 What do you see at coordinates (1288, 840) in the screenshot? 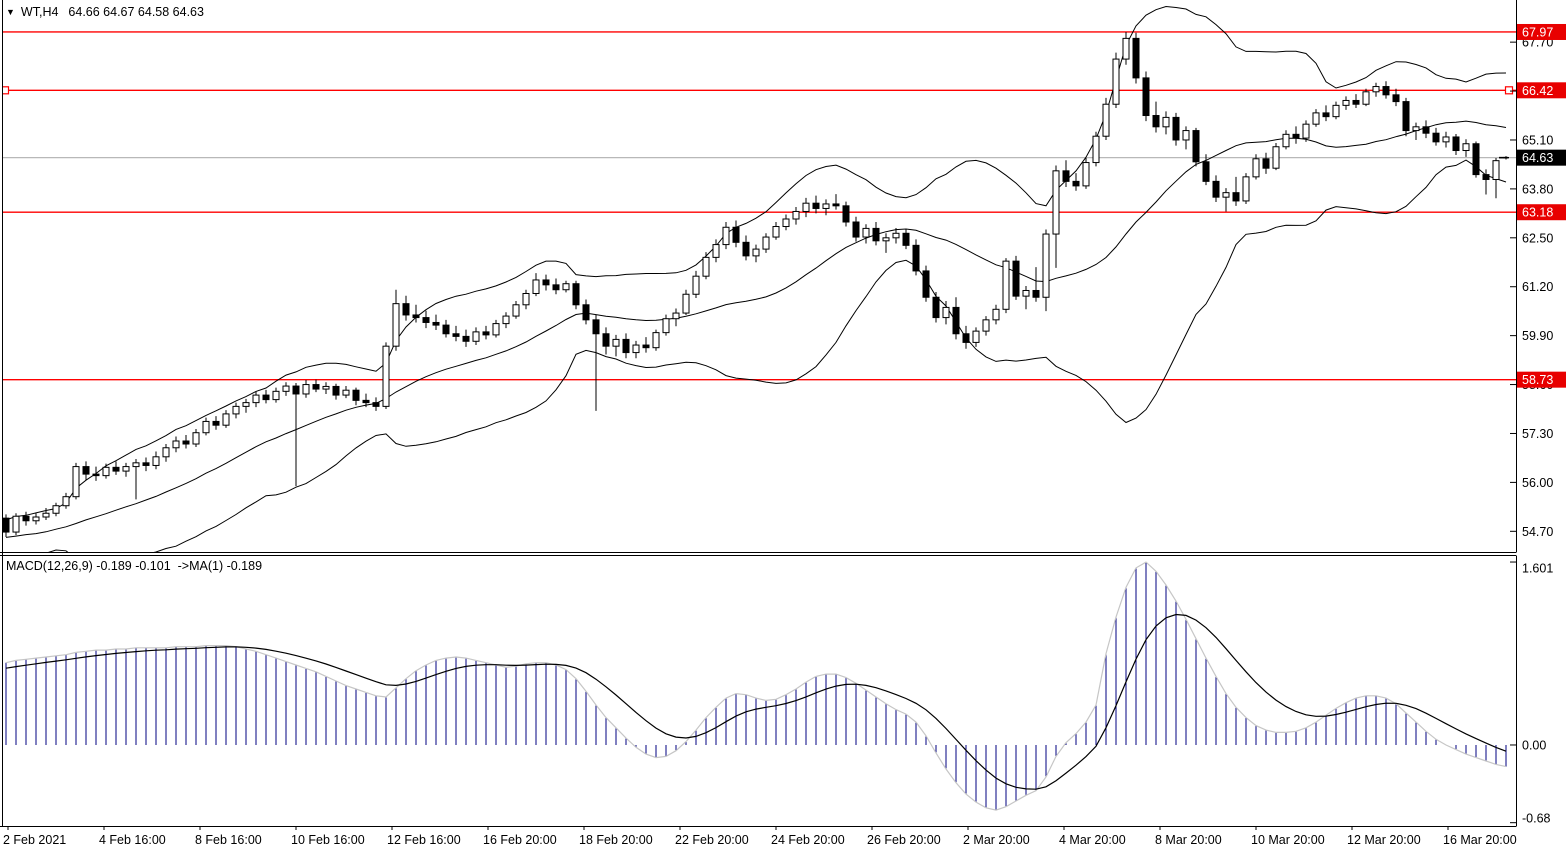
I see `time-tick-label: 10 Mar 20:00` at bounding box center [1288, 840].